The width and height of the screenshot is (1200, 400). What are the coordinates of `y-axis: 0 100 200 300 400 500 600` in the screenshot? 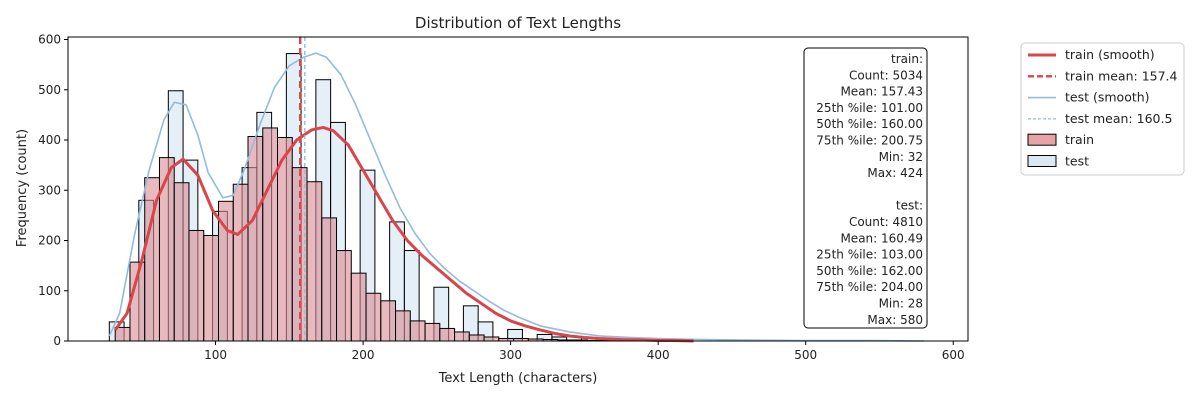 It's located at (53, 190).